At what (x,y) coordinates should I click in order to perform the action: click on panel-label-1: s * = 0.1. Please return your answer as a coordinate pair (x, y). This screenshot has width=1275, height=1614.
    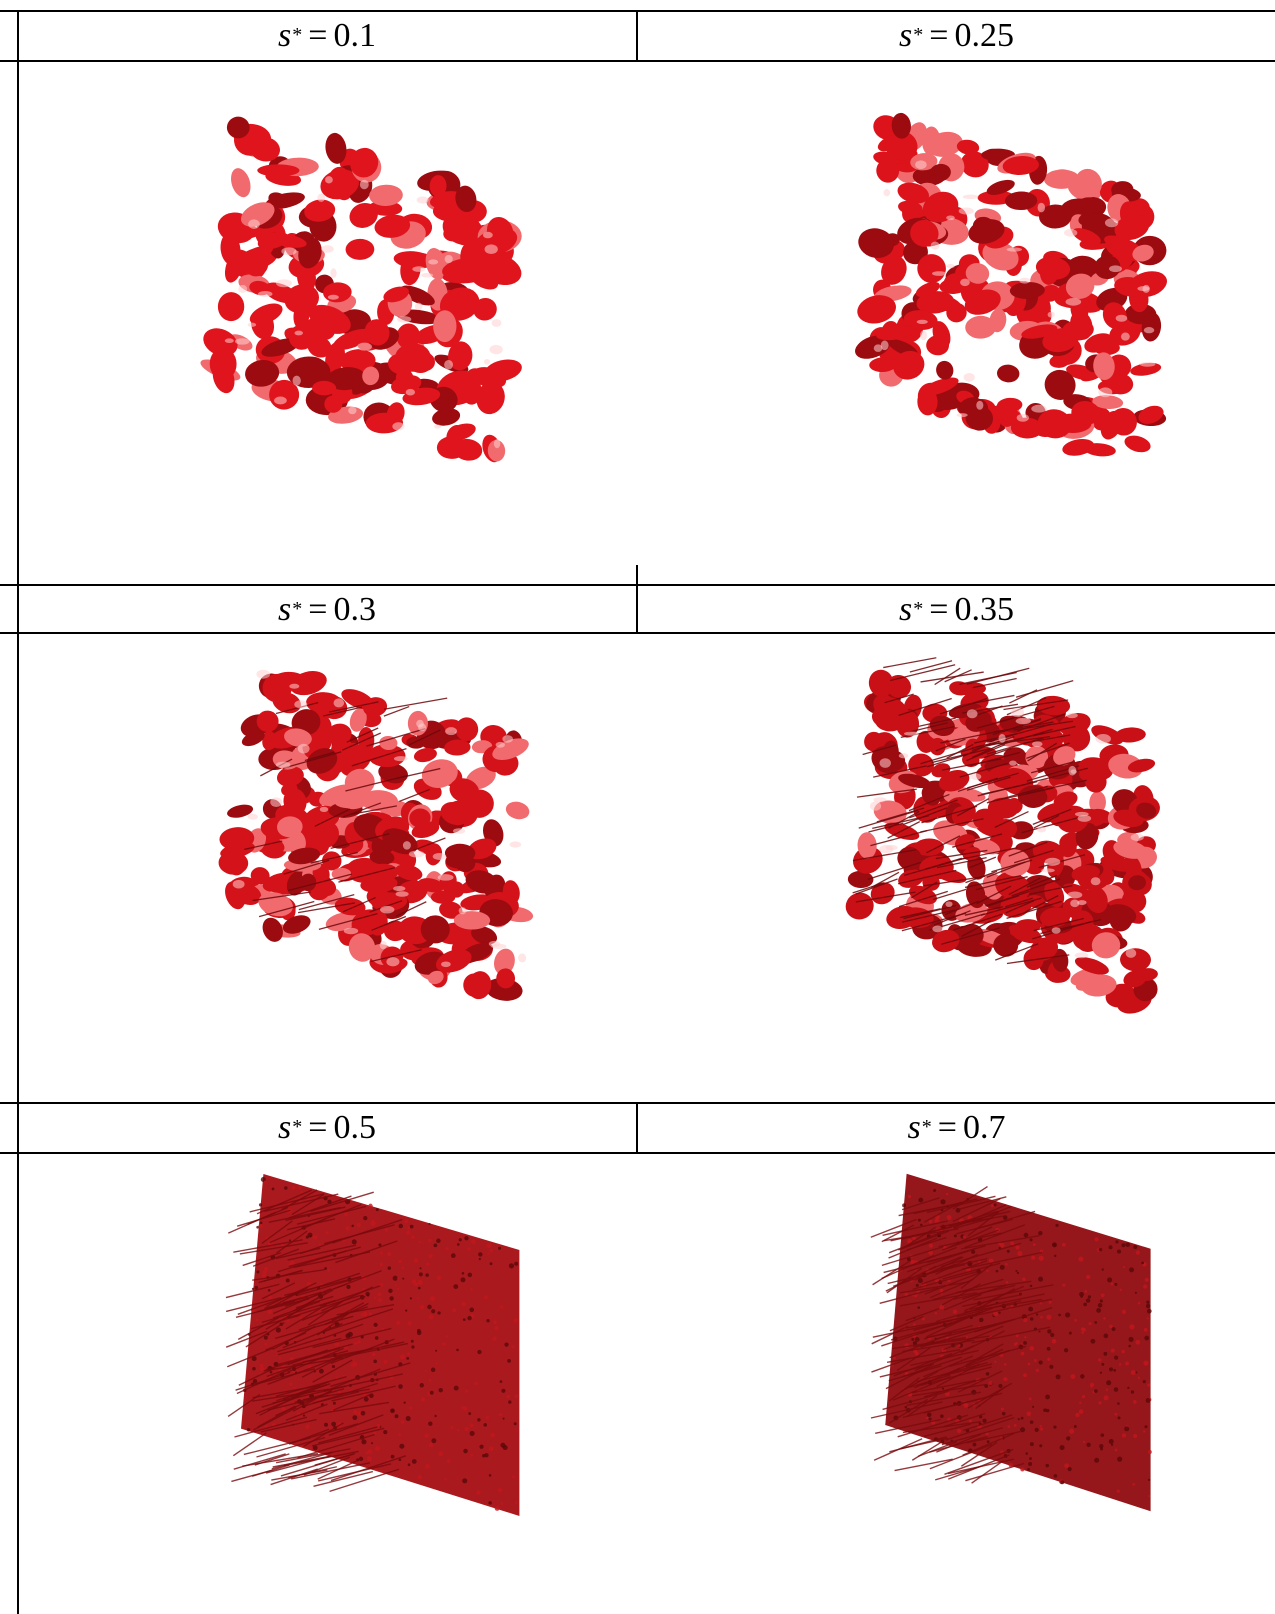
    Looking at the image, I should click on (327, 35).